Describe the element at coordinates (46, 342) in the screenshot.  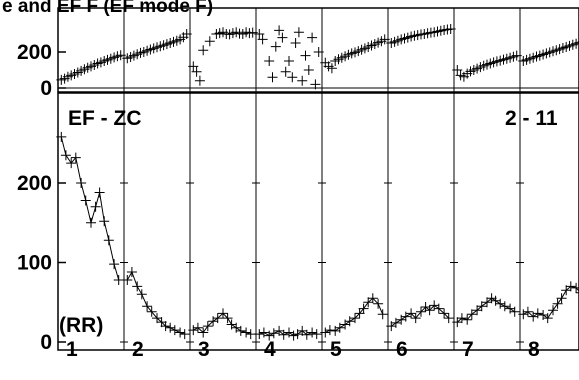
I see `bottom-y-tick-label: 0` at that location.